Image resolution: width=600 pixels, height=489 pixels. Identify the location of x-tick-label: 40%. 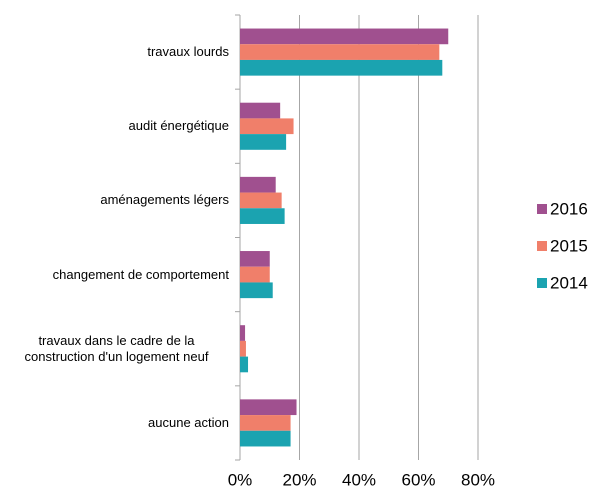
(359, 479).